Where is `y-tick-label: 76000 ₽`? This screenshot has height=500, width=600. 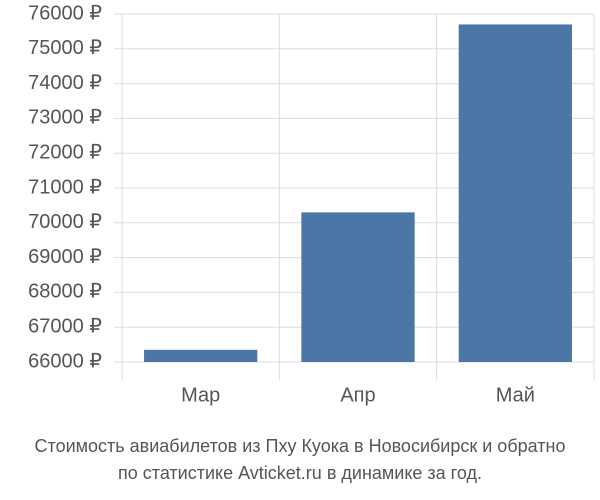
y-tick-label: 76000 ₽ is located at coordinates (65, 13).